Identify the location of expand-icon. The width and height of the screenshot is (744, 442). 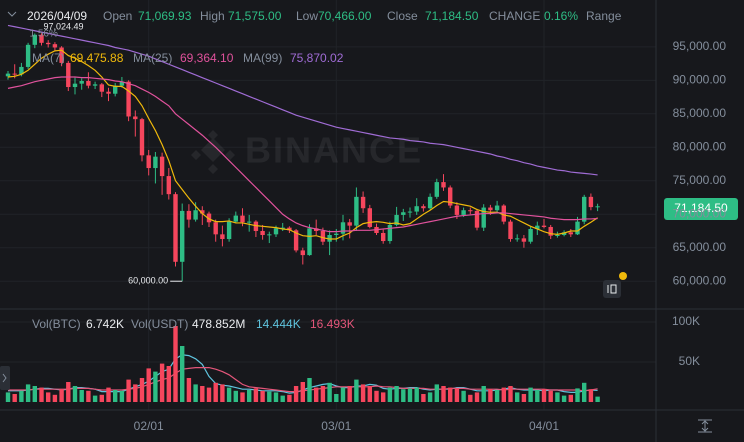
(705, 426).